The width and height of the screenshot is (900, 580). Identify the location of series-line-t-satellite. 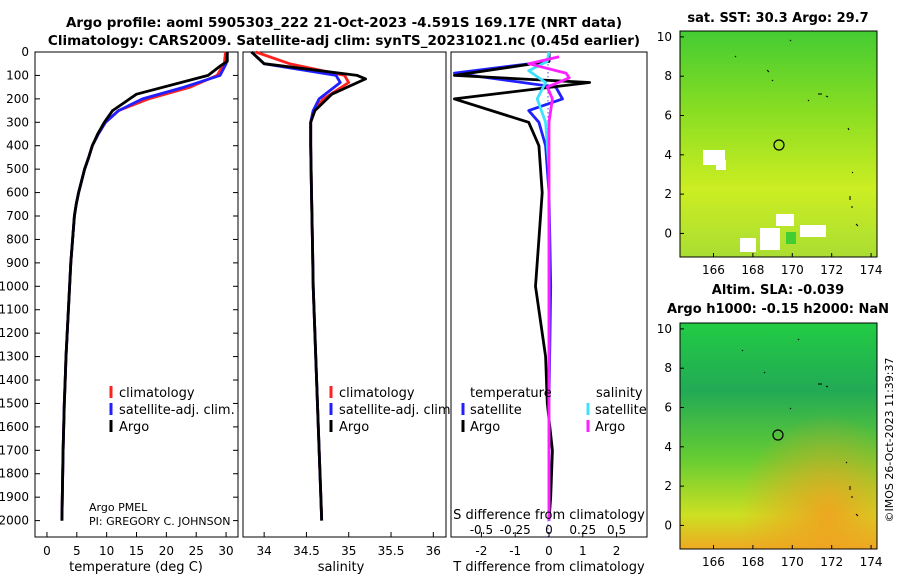
(508, 286).